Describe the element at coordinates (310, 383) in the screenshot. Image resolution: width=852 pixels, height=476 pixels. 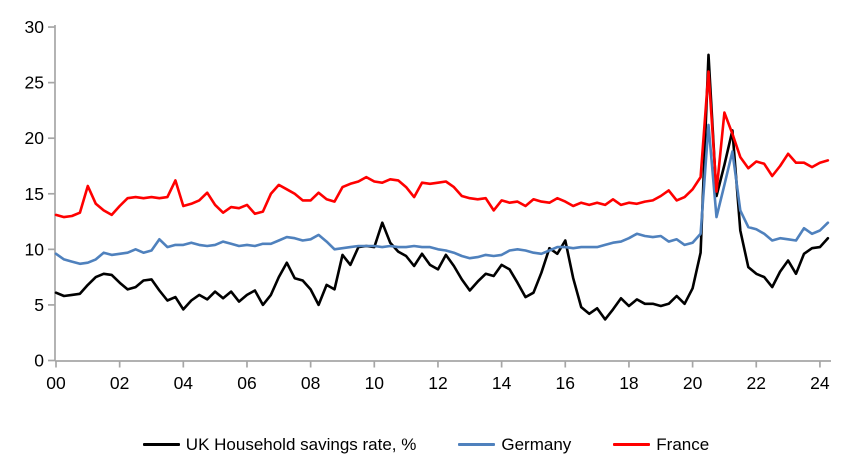
I see `x-tick-label: 08` at that location.